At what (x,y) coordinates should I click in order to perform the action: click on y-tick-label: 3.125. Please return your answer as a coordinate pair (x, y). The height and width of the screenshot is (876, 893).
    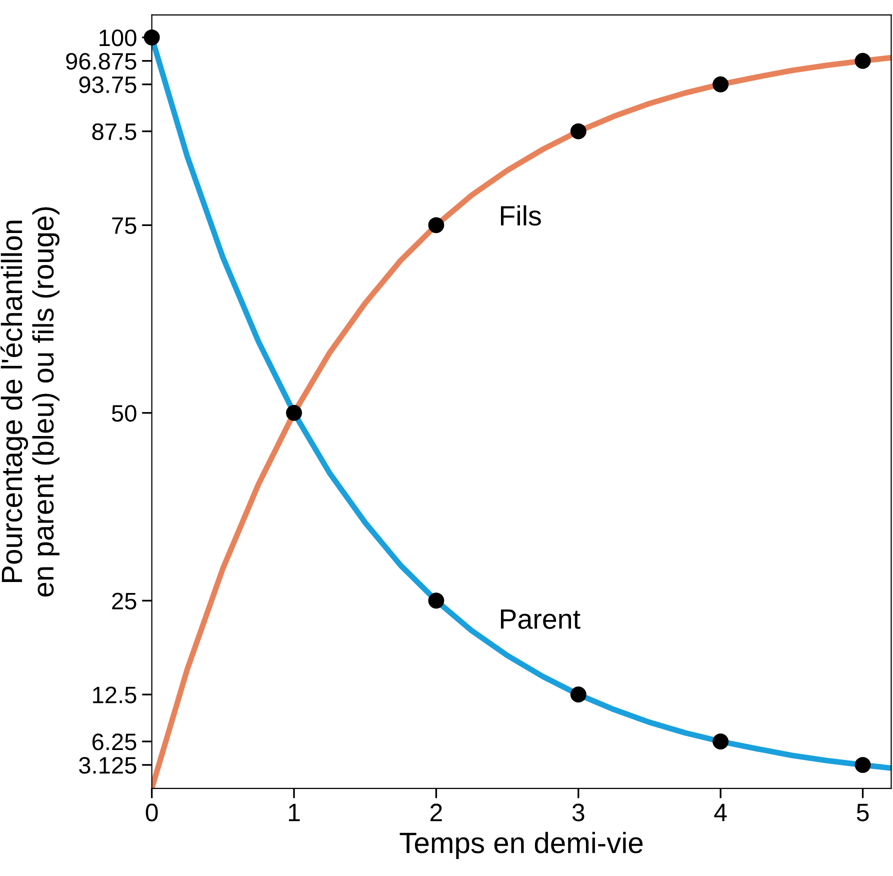
    Looking at the image, I should click on (107, 765).